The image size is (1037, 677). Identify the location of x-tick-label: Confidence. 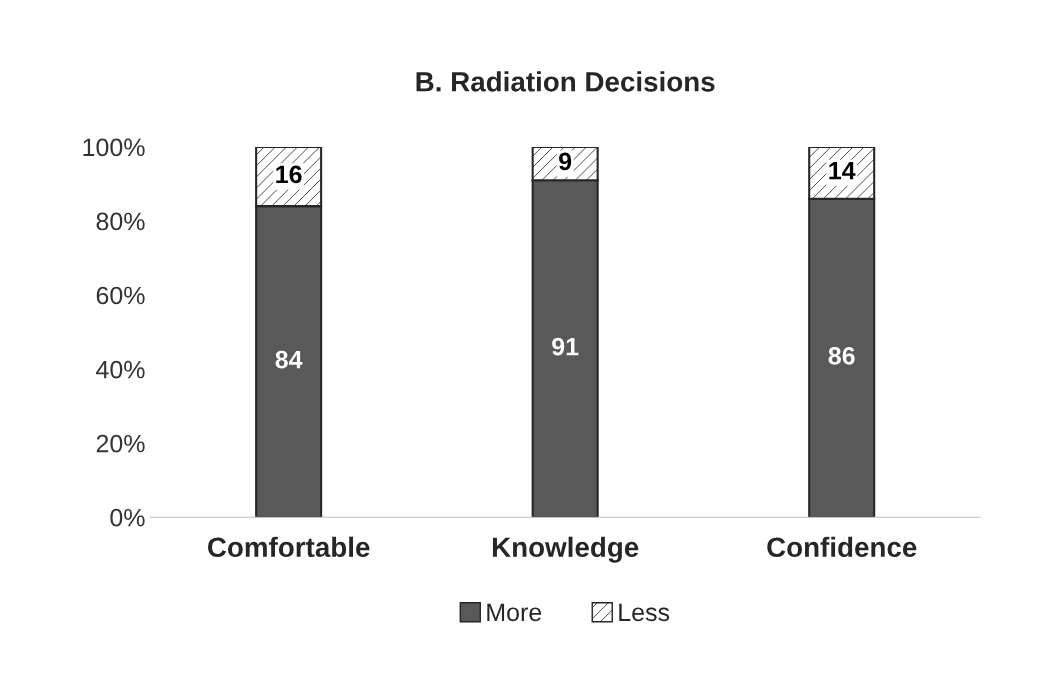
(842, 547).